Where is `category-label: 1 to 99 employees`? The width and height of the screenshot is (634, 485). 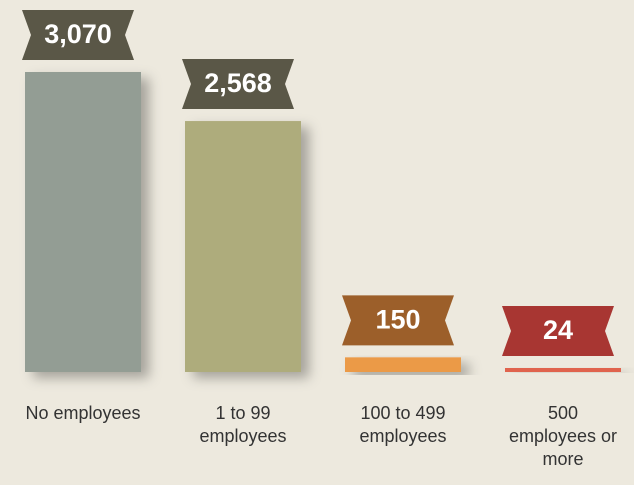 category-label: 1 to 99 employees is located at coordinates (243, 424).